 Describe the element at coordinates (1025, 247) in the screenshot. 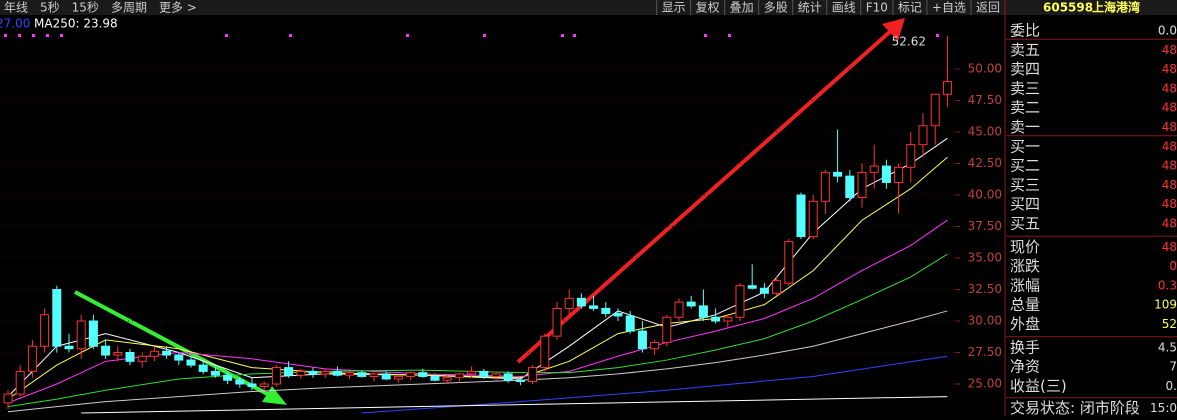

I see `panel-label: 现价` at that location.